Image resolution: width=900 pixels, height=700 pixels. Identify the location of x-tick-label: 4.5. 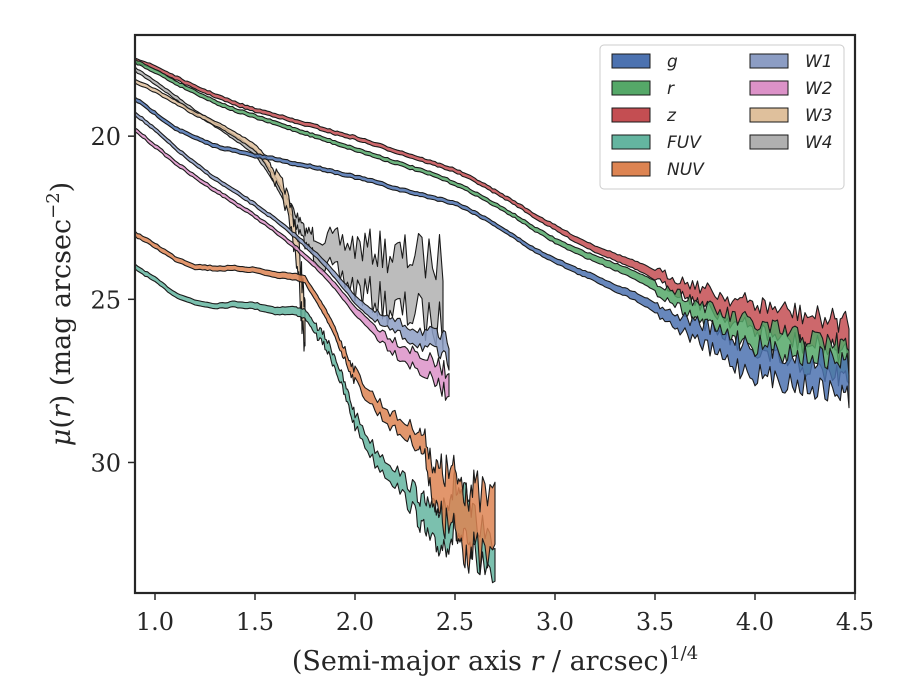
(855, 622).